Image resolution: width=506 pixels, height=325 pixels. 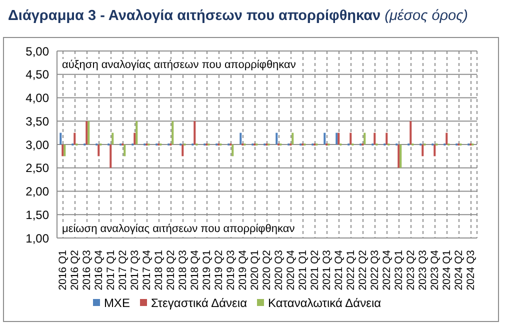 I want to click on x-tick-label: 2022 Q2, so click(x=363, y=270).